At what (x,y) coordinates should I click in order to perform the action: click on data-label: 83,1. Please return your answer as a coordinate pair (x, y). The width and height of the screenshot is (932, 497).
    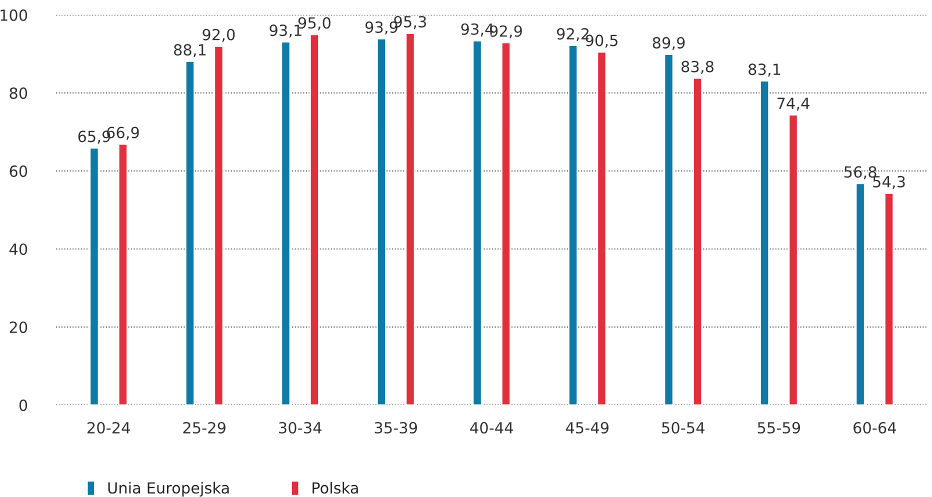
    Looking at the image, I should click on (764, 70).